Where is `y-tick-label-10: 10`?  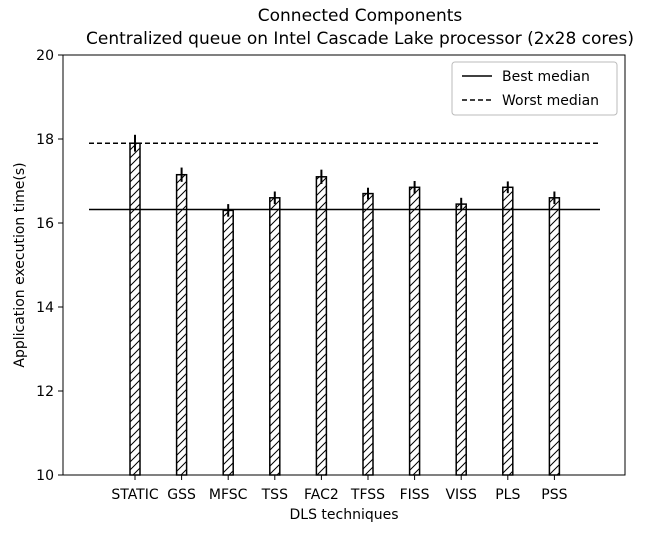
y-tick-label-10: 10 is located at coordinates (45, 476).